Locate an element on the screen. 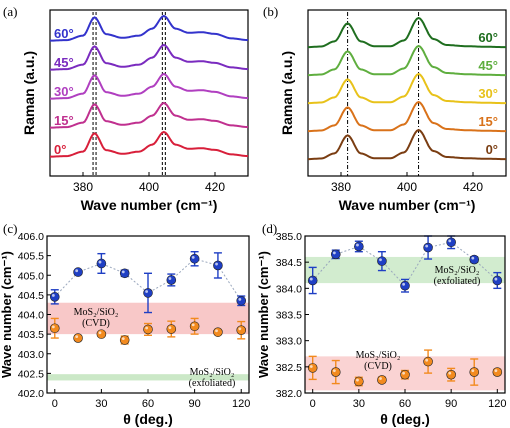  x-tick-label: 380 is located at coordinates (83, 187).